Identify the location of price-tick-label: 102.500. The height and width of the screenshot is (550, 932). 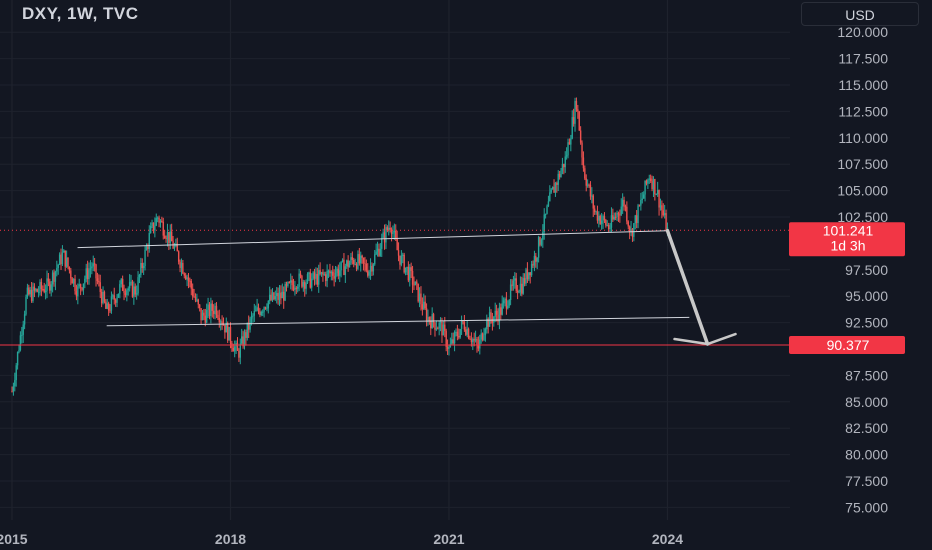
(862, 217).